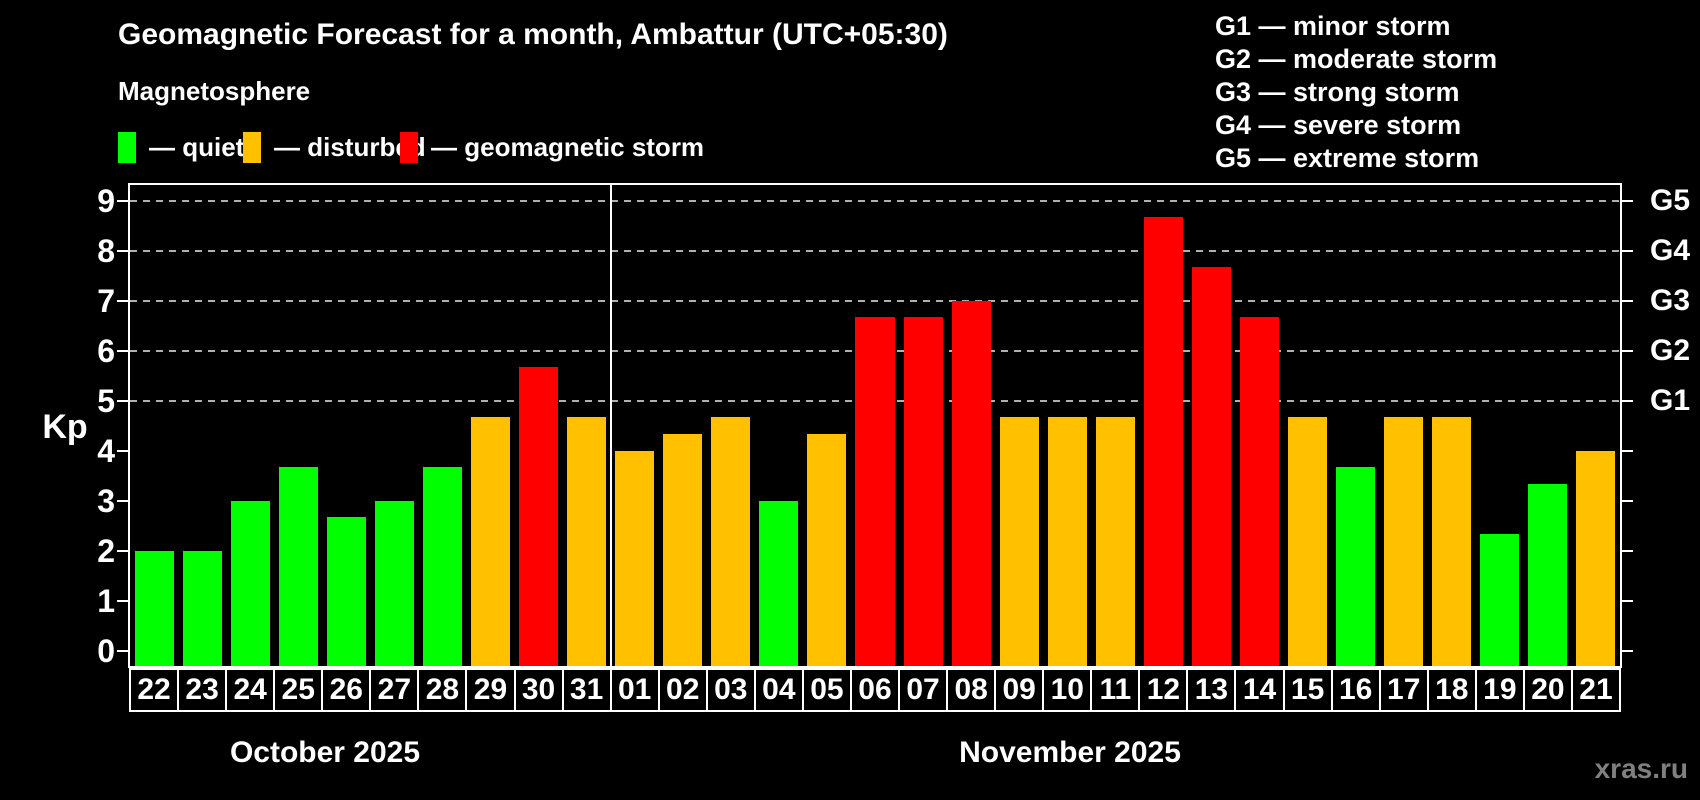 Image resolution: width=1700 pixels, height=800 pixels. What do you see at coordinates (1670, 250) in the screenshot?
I see `g-axis-label-g4: G4` at bounding box center [1670, 250].